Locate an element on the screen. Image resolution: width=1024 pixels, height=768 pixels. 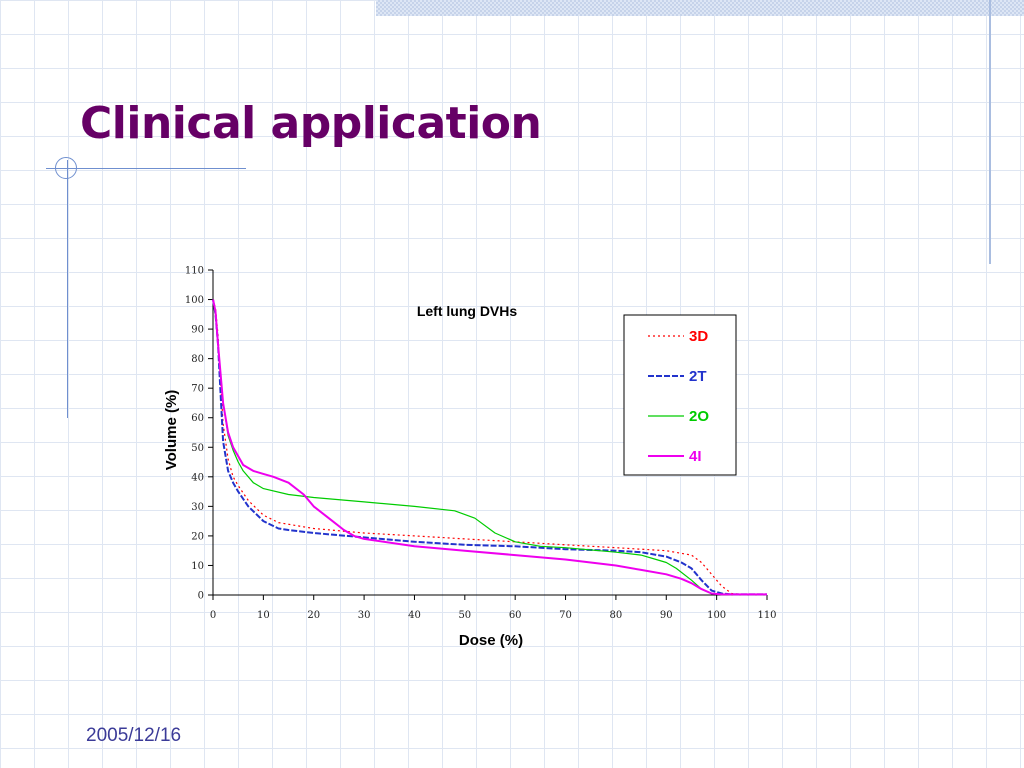
y-tick-label: 60 is located at coordinates (197, 418).